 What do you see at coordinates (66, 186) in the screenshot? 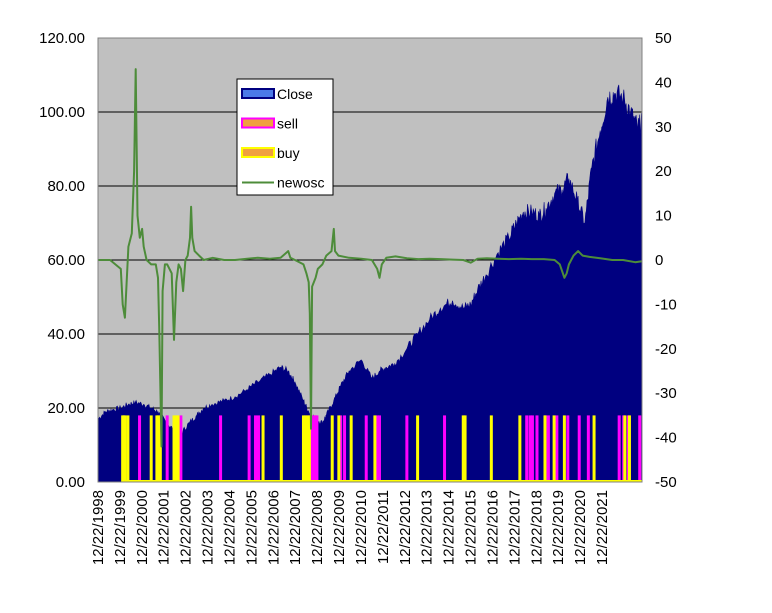
I see `y-left-tick-label: 80.00` at bounding box center [66, 186].